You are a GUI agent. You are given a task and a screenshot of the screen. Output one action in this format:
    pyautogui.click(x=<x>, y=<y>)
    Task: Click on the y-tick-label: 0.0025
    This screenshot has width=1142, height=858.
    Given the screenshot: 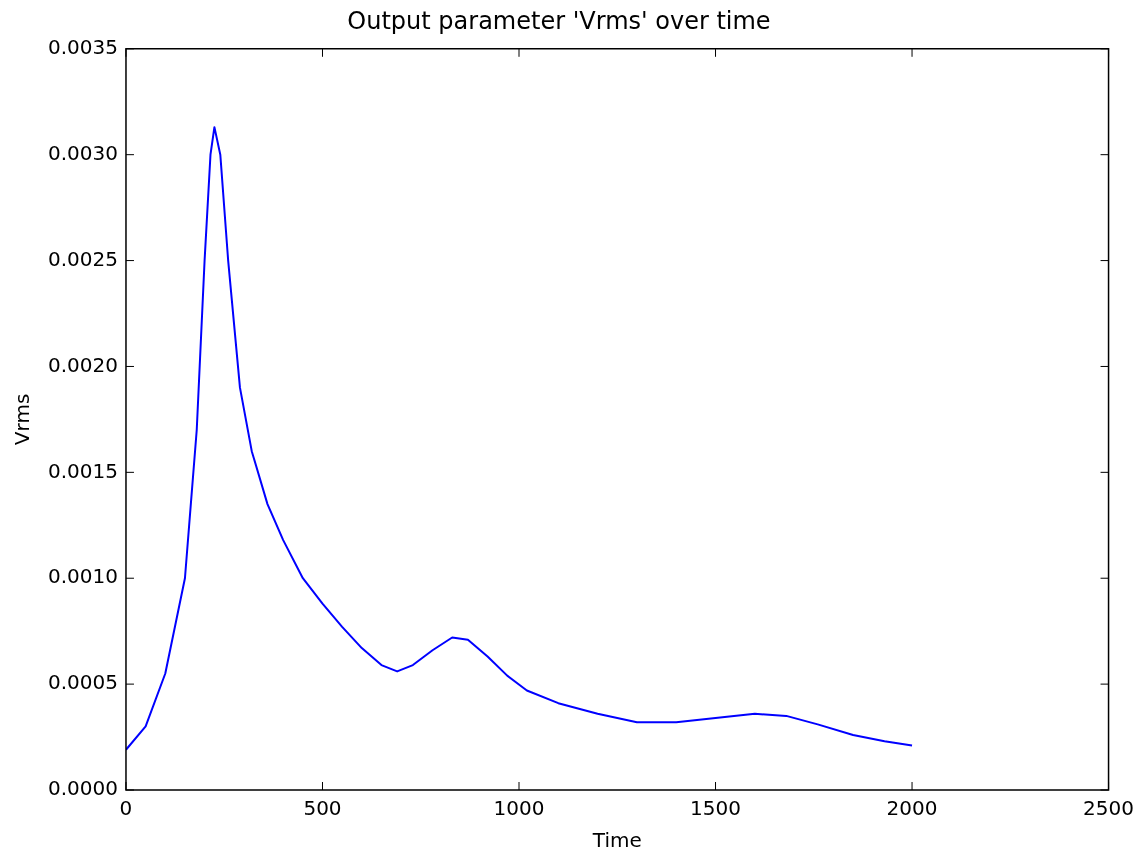 What is the action you would take?
    pyautogui.click(x=83, y=258)
    